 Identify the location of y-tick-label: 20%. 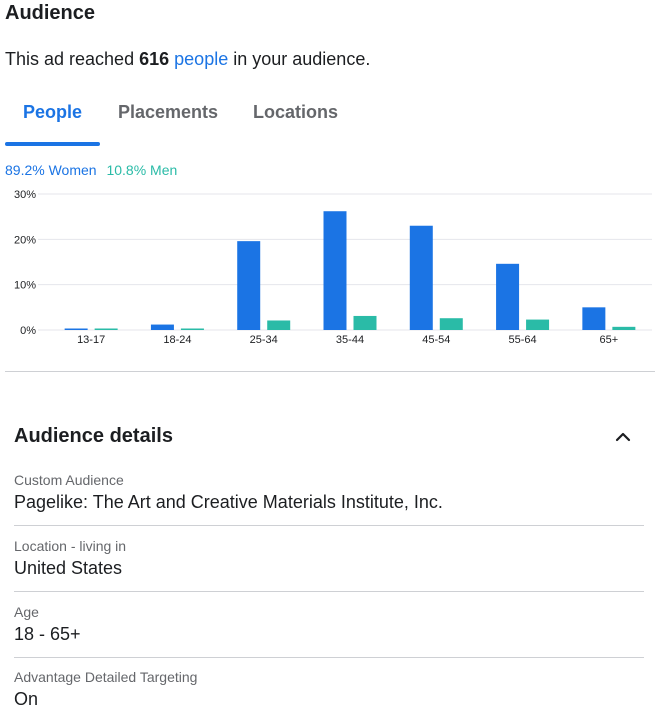
(25, 240).